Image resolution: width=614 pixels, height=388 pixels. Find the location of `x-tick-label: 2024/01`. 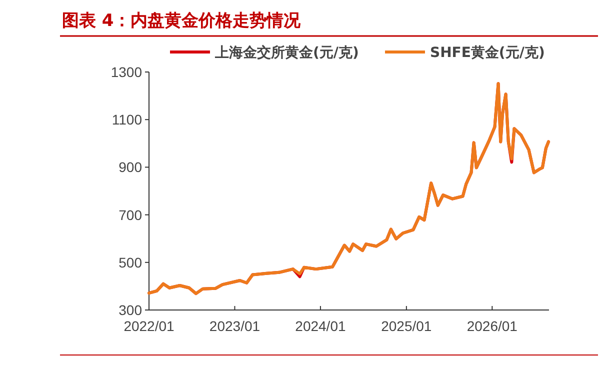

x-tick-label: 2024/01 is located at coordinates (320, 326).